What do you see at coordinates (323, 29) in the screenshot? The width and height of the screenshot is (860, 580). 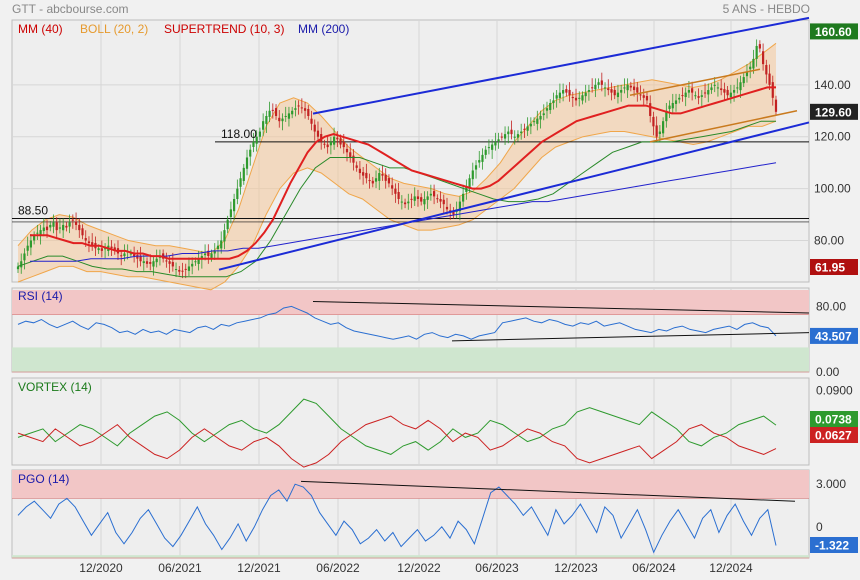 I see `legend-ma200: MM (200)` at bounding box center [323, 29].